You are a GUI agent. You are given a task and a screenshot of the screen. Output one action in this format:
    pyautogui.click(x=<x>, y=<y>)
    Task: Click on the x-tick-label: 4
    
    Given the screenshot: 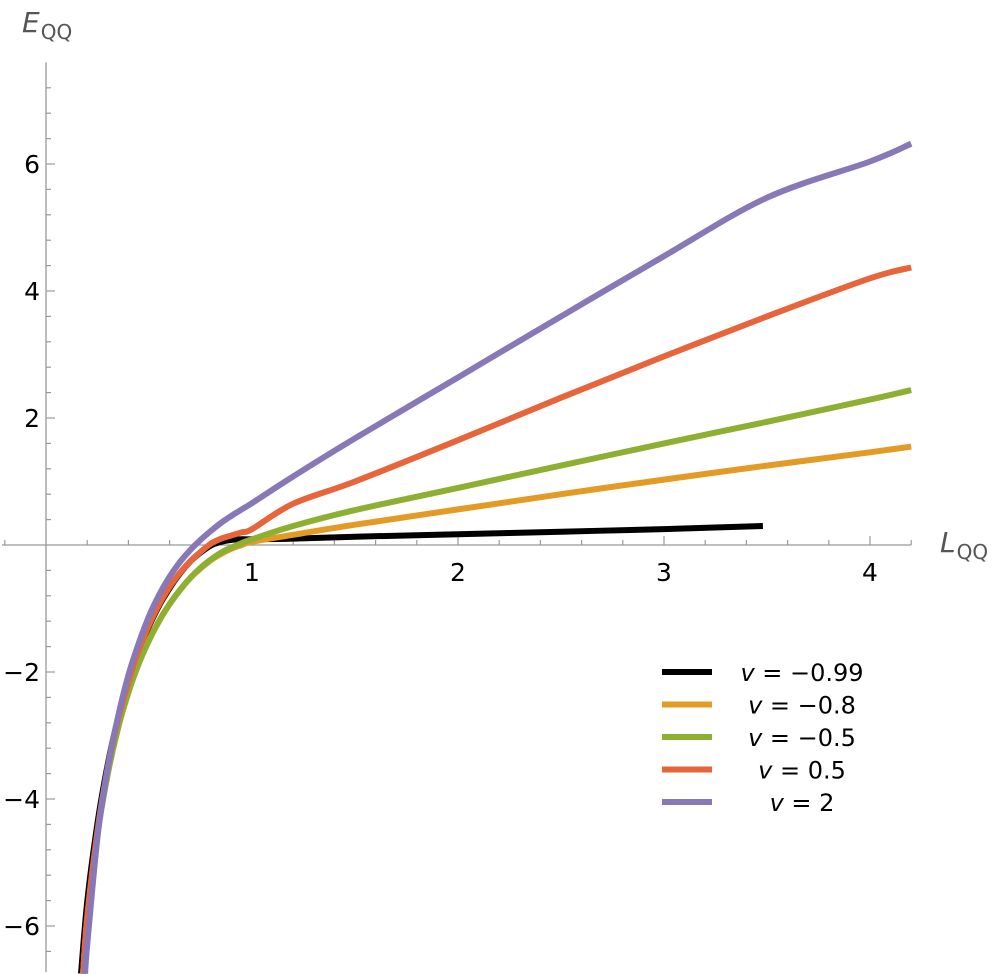 What is the action you would take?
    pyautogui.click(x=870, y=572)
    